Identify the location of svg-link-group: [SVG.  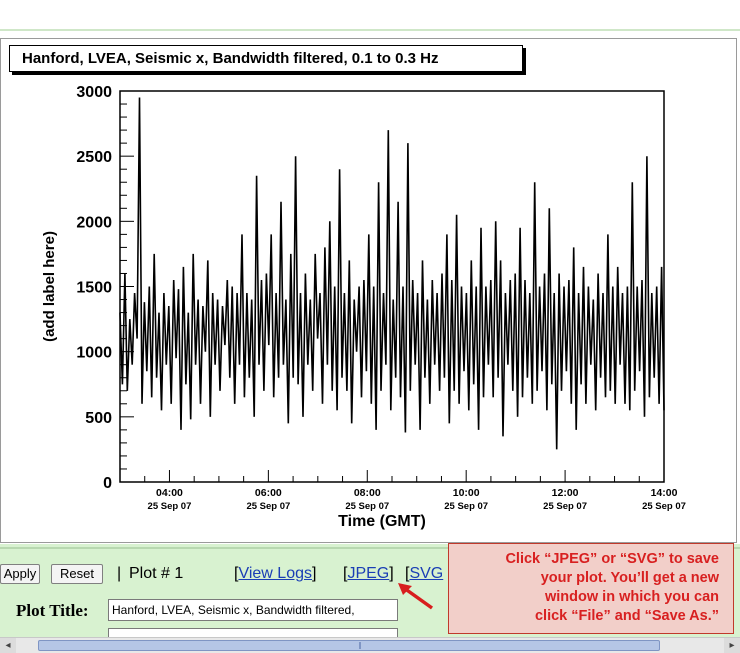
(424, 574).